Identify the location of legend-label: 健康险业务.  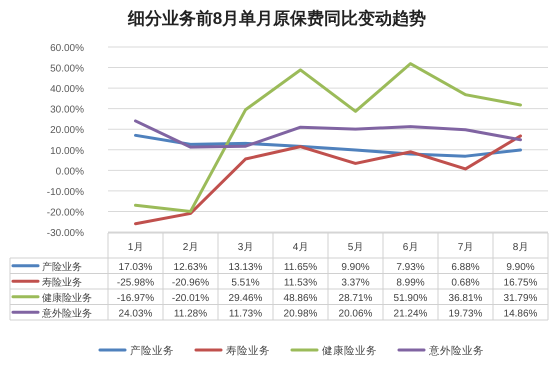
(67, 298).